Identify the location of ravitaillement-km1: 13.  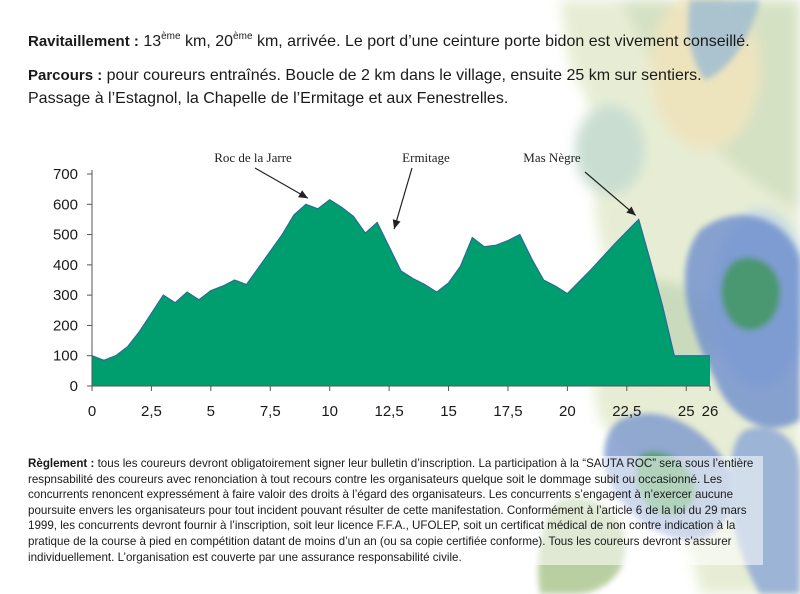
(152, 41).